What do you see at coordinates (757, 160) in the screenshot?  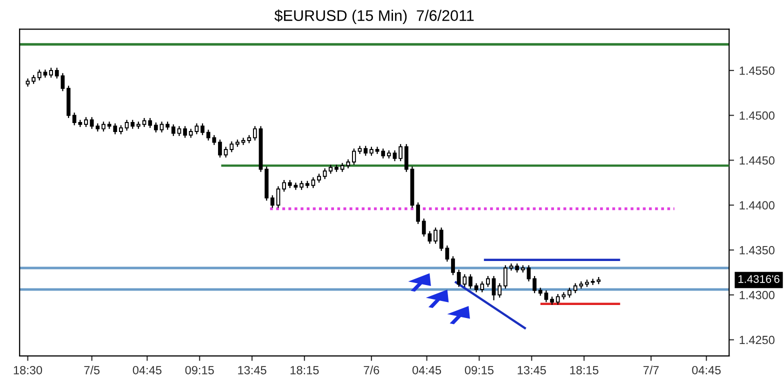 I see `y-tick-label: 1.4450` at bounding box center [757, 160].